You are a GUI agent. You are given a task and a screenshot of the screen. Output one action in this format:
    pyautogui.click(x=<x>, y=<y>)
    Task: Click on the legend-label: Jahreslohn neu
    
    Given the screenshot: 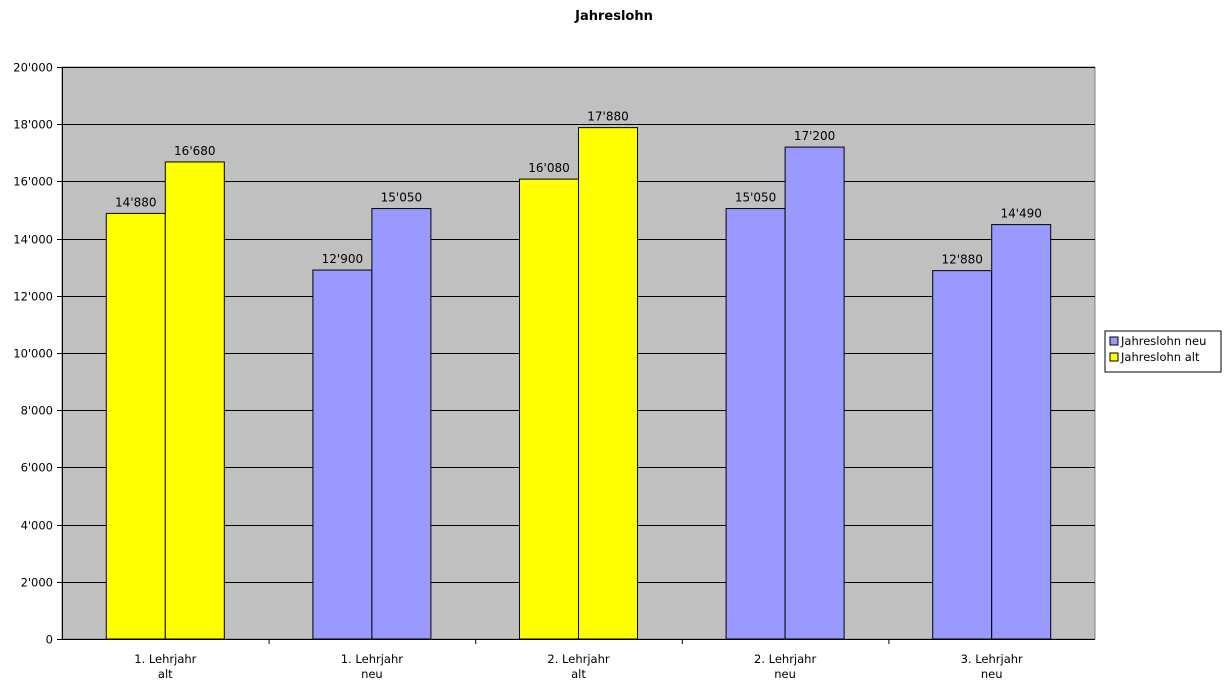 What is the action you would take?
    pyautogui.click(x=1163, y=341)
    